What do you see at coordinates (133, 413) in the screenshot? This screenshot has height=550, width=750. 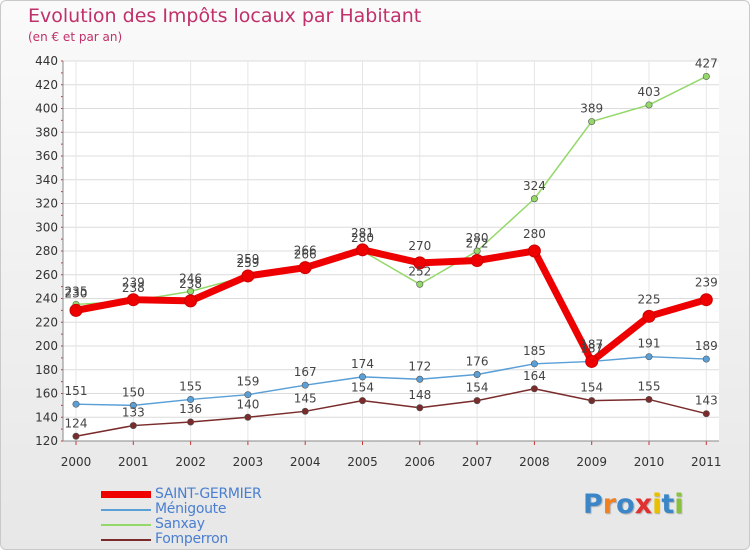 I see `data-label-fomperron: 133` at bounding box center [133, 413].